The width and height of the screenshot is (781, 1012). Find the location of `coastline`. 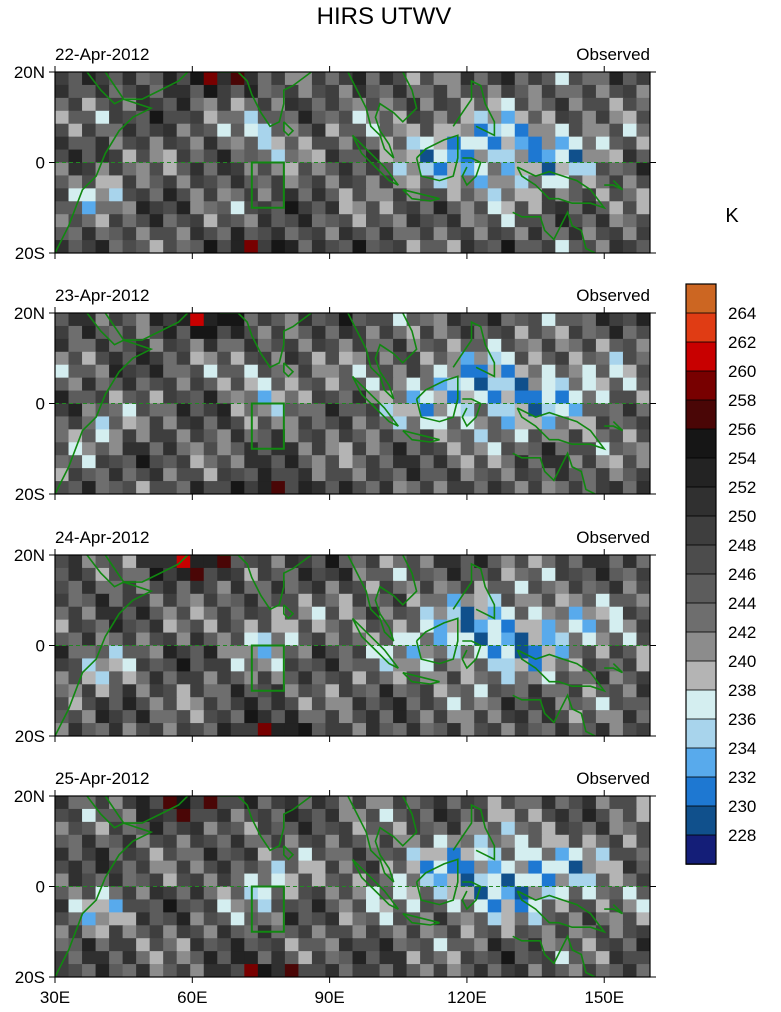

coastline is located at coordinates (614, 185).